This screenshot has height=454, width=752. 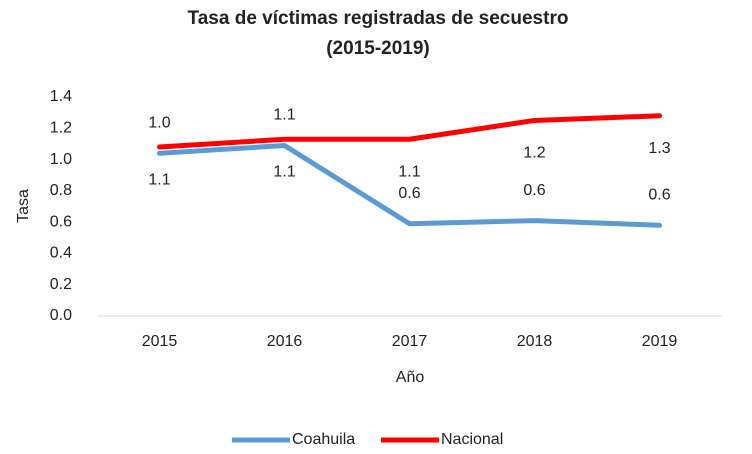 I want to click on data-label: 1.3, so click(x=659, y=148).